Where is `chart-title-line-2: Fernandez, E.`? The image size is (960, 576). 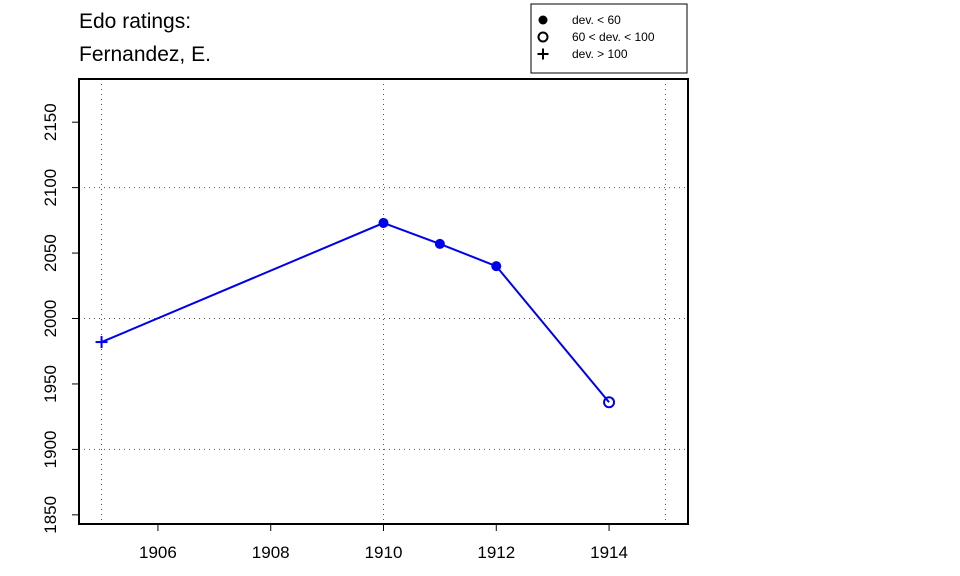 chart-title-line-2: Fernandez, E. is located at coordinates (145, 54).